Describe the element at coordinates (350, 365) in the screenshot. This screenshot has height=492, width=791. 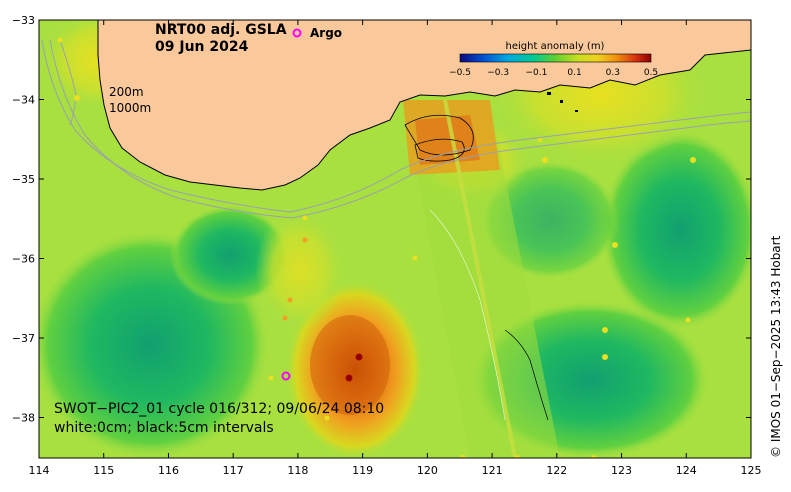
I see `eddy-core` at that location.